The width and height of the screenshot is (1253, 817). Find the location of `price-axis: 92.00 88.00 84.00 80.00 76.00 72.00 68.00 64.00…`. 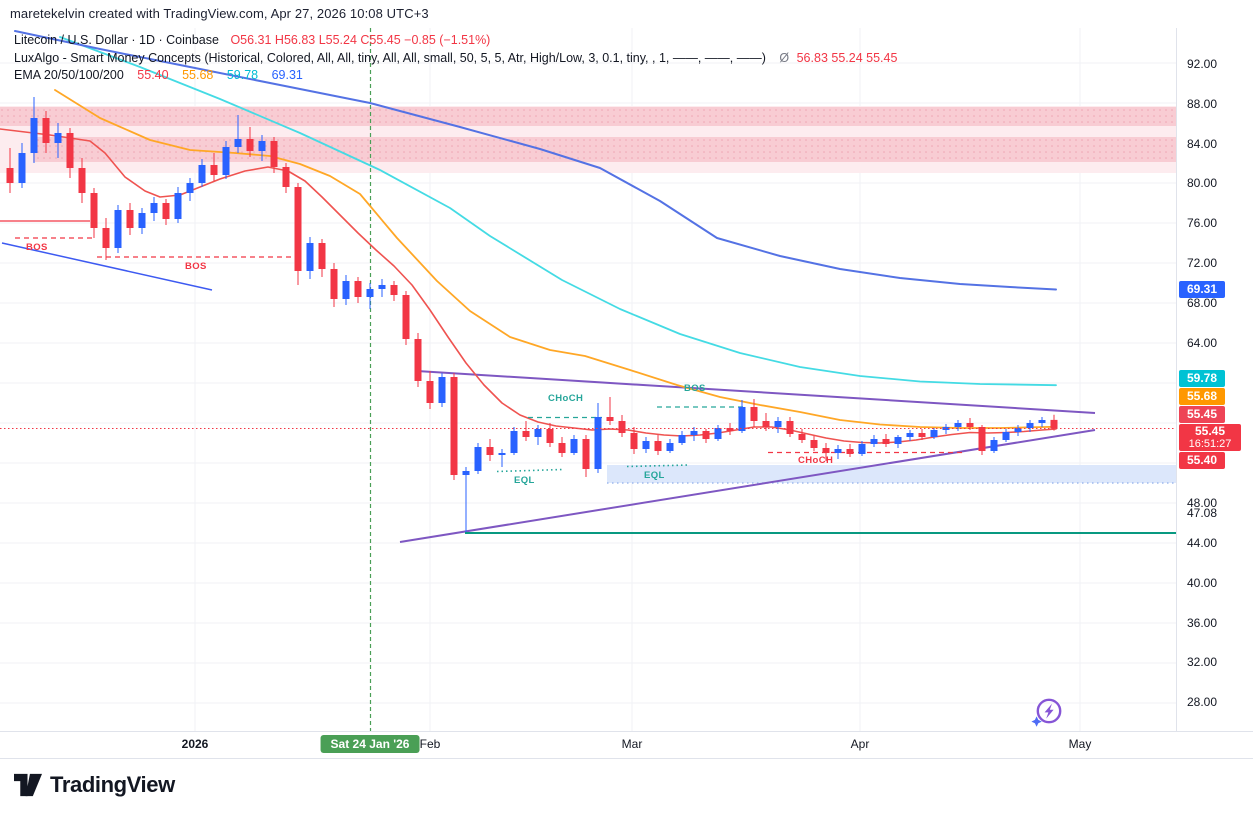

price-axis: 92.00 88.00 84.00 80.00 76.00 72.00 68.00 64.00… is located at coordinates (1214, 379).